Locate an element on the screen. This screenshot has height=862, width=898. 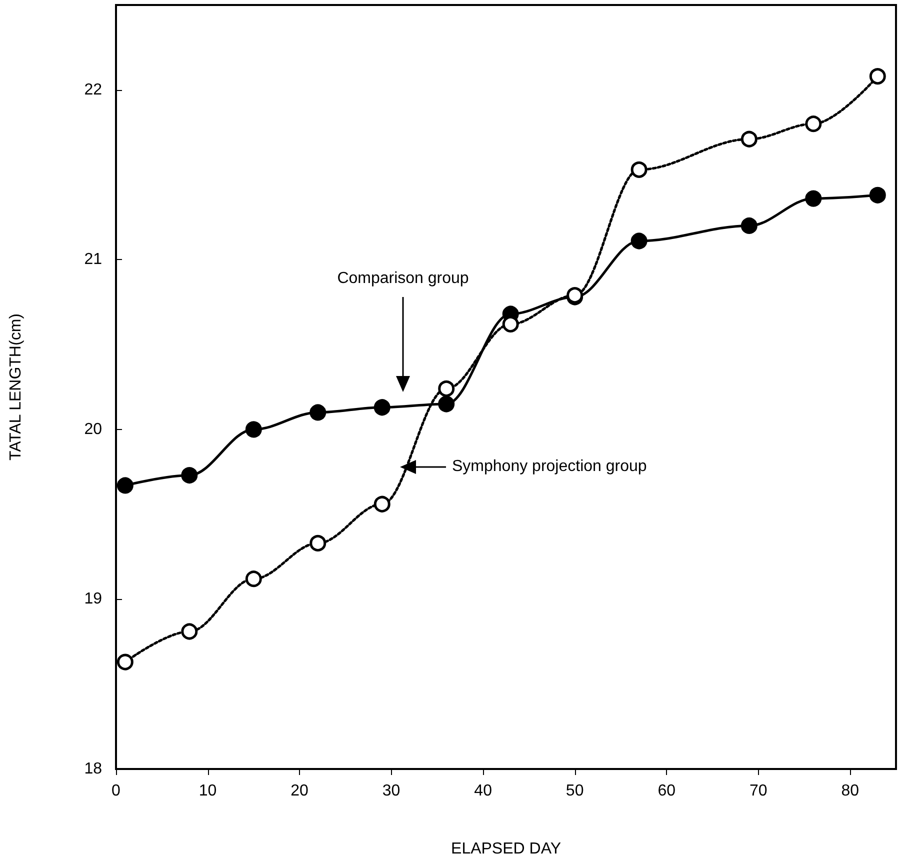
x-tick-label: 30 is located at coordinates (391, 791).